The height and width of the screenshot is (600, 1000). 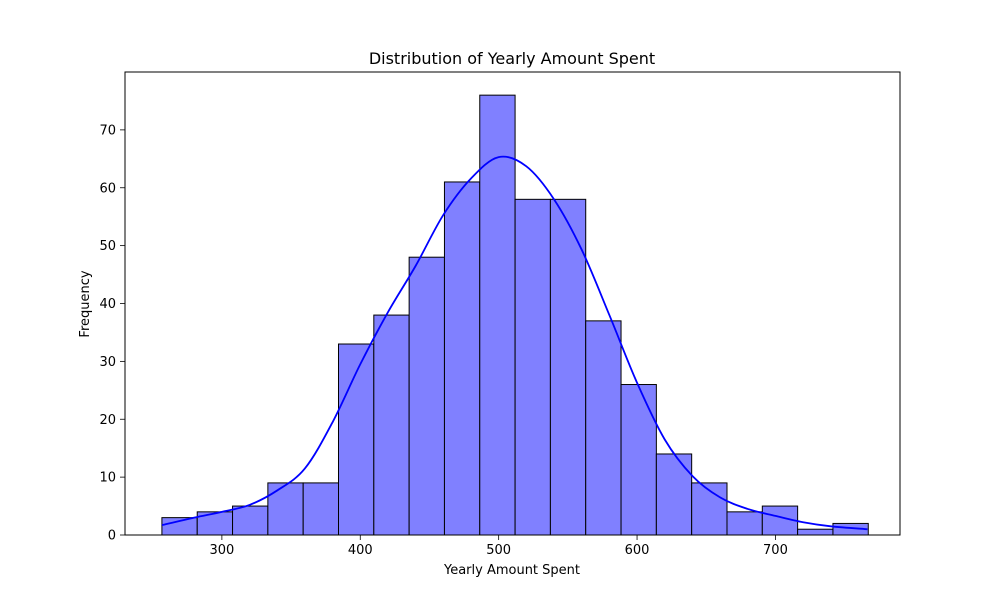 I want to click on y-tick-label: 0, so click(x=112, y=536).